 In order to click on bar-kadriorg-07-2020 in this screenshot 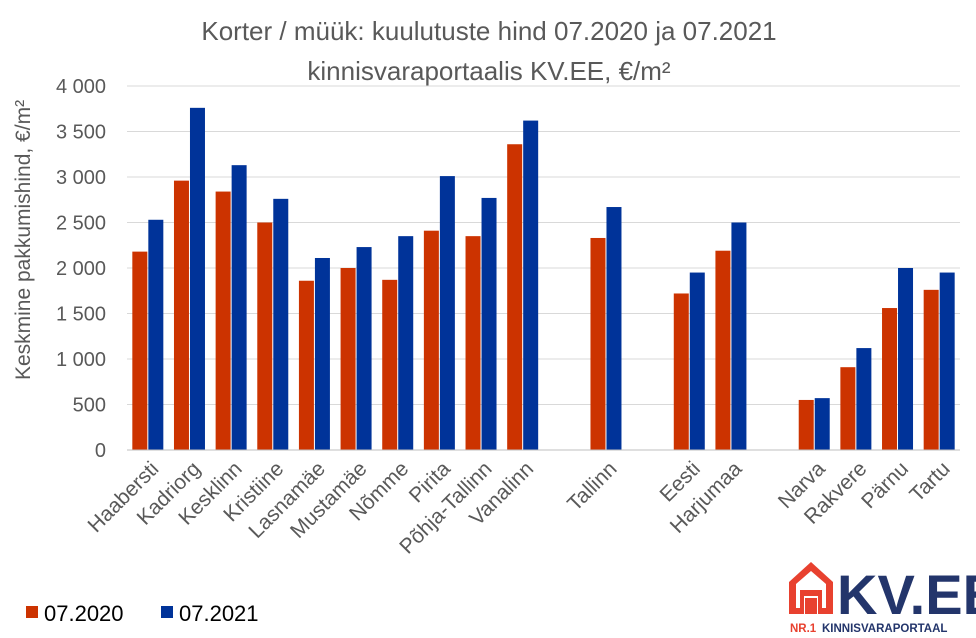, I will do `click(181, 315)`.